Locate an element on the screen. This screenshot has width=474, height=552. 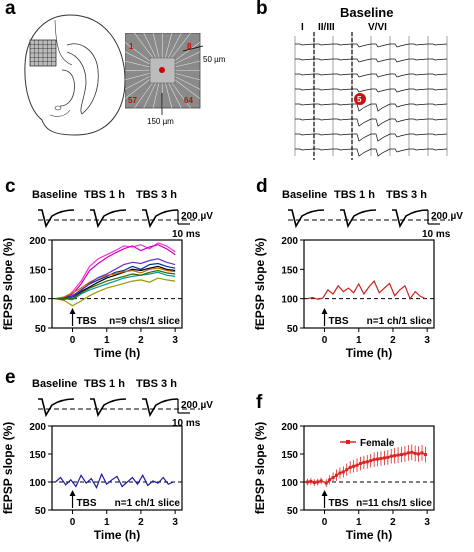
electrode-label-1: 1 is located at coordinates (131, 46).